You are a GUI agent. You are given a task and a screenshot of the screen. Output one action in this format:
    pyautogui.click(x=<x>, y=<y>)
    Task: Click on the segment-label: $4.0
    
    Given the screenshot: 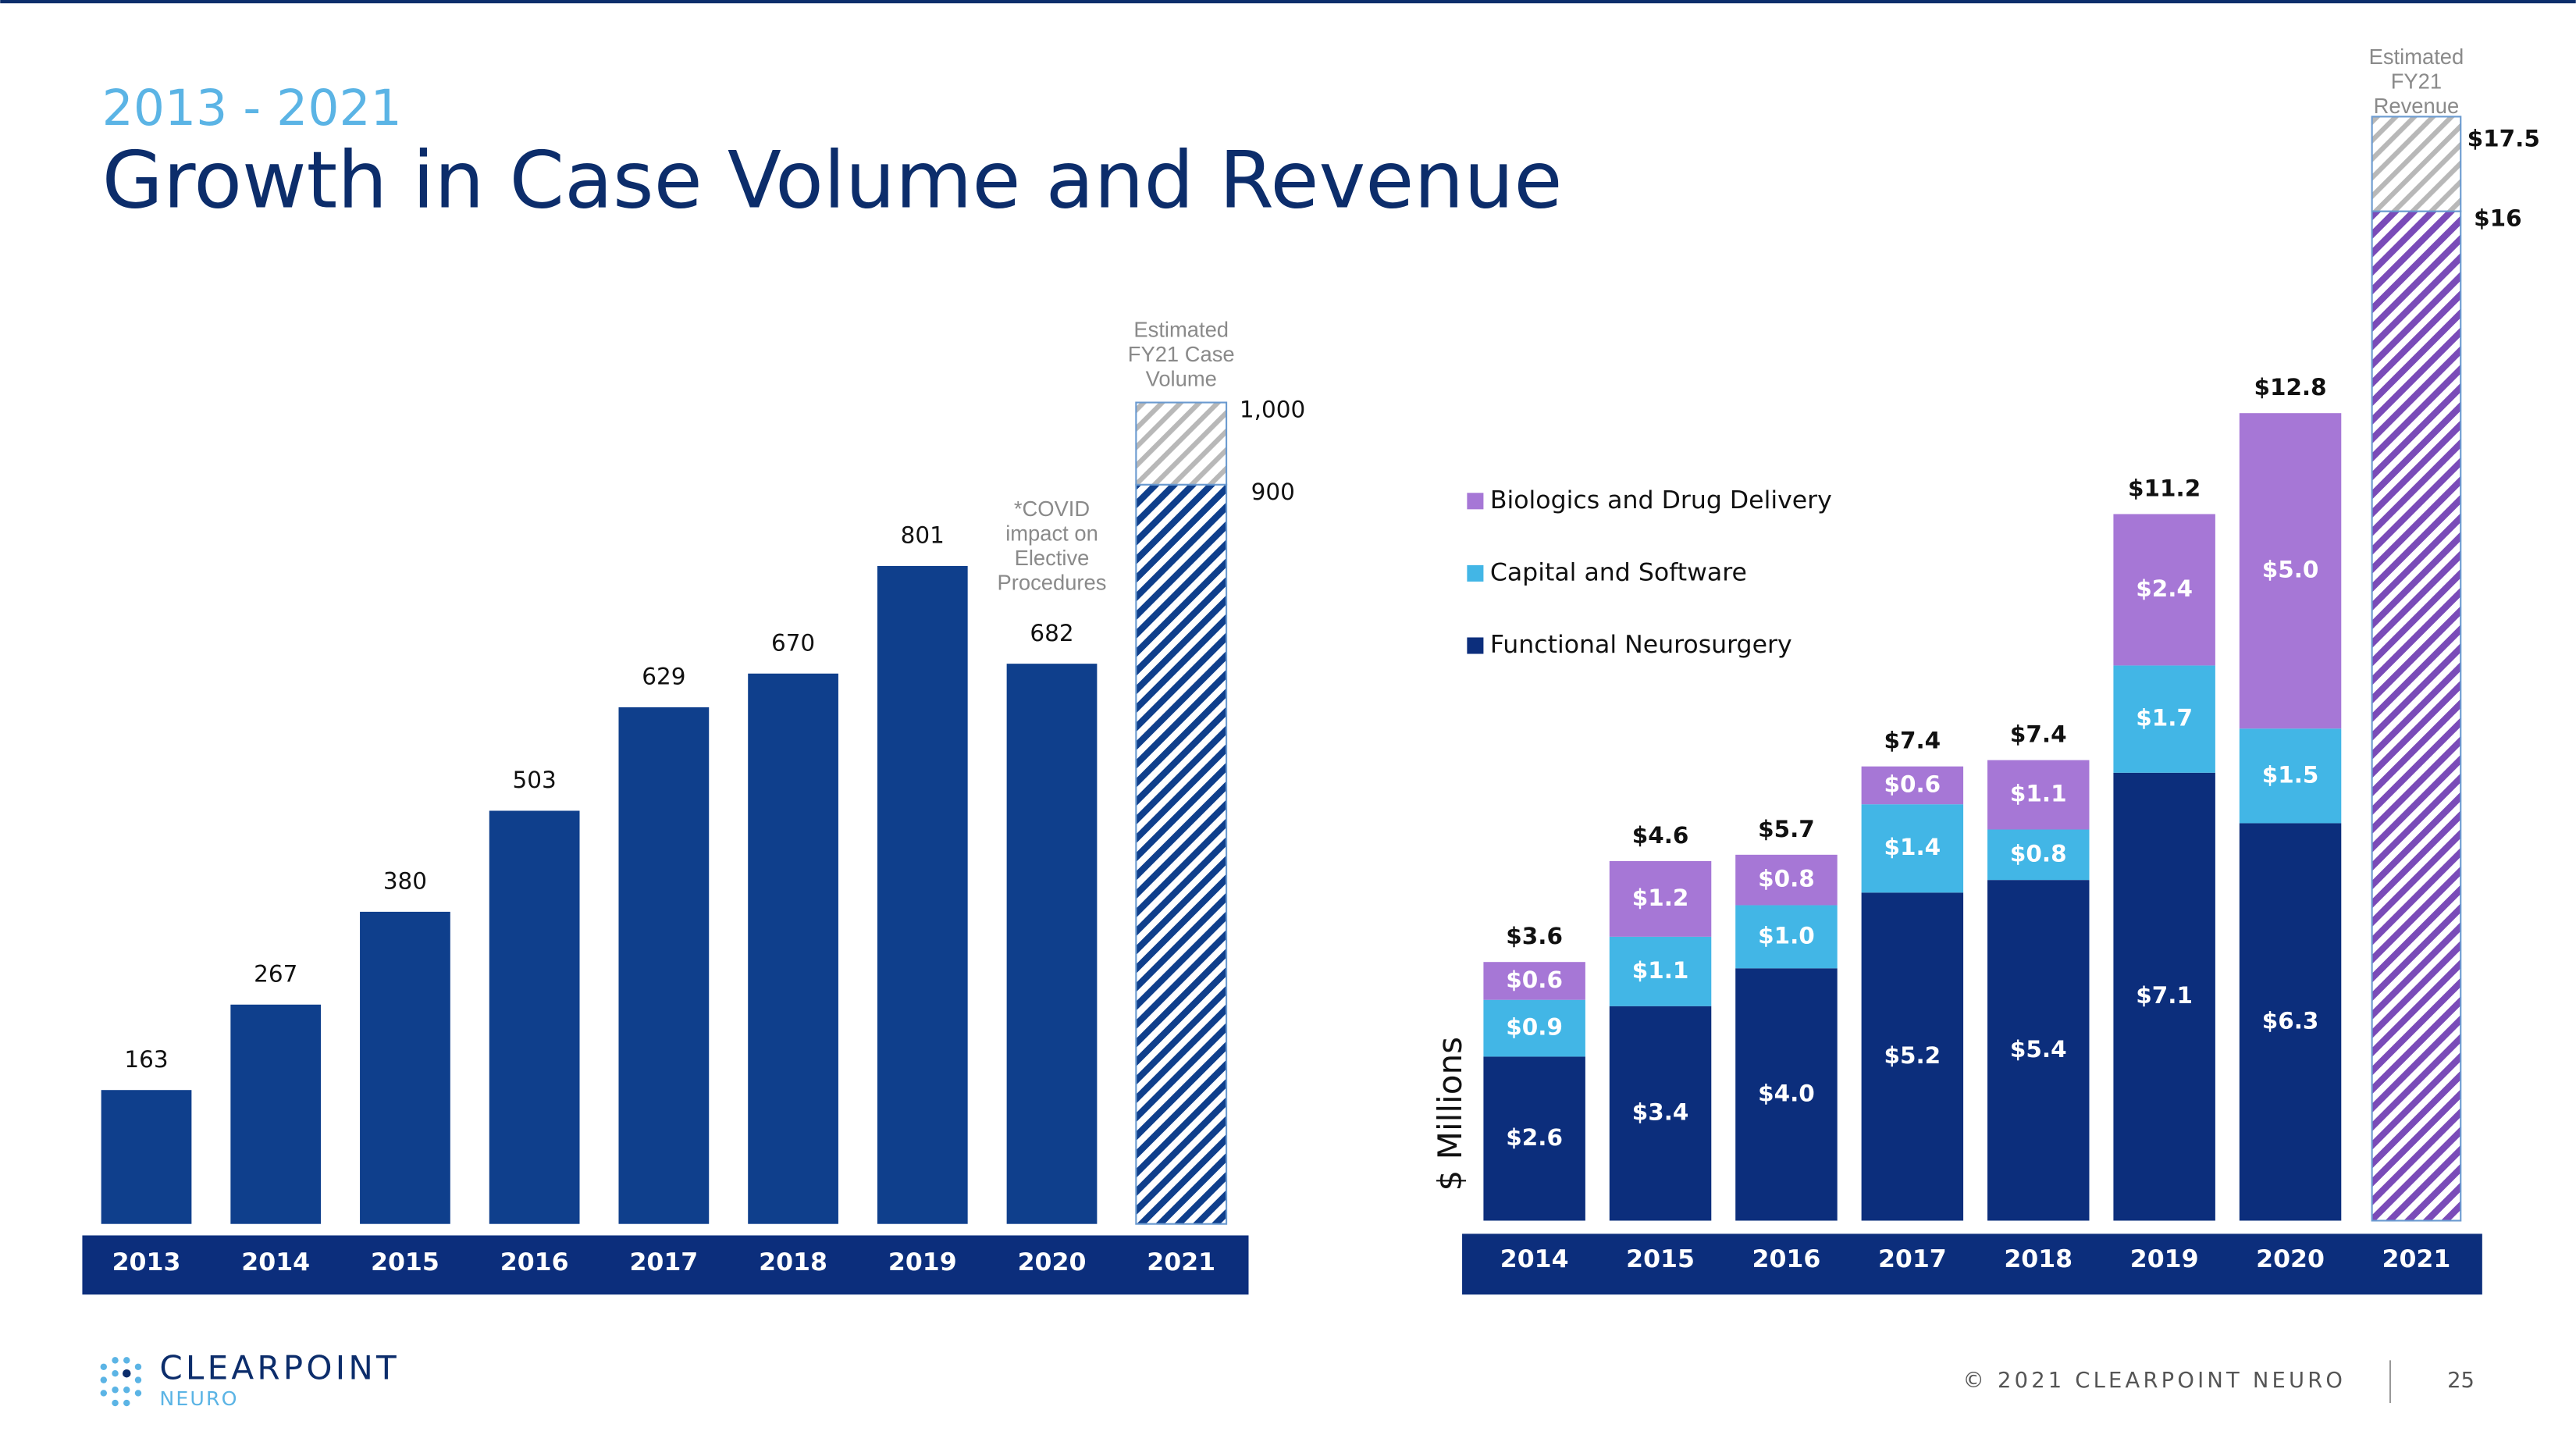 What is the action you would take?
    pyautogui.click(x=1786, y=1093)
    